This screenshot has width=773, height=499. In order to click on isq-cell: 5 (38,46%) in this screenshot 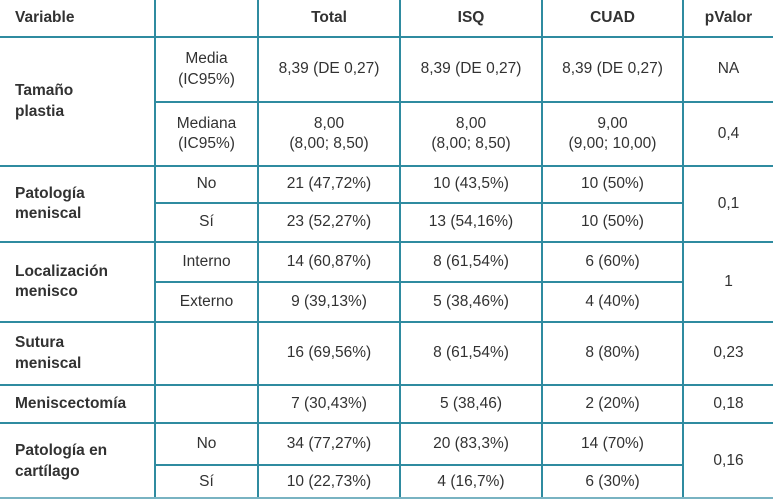, I will do `click(471, 302)`.